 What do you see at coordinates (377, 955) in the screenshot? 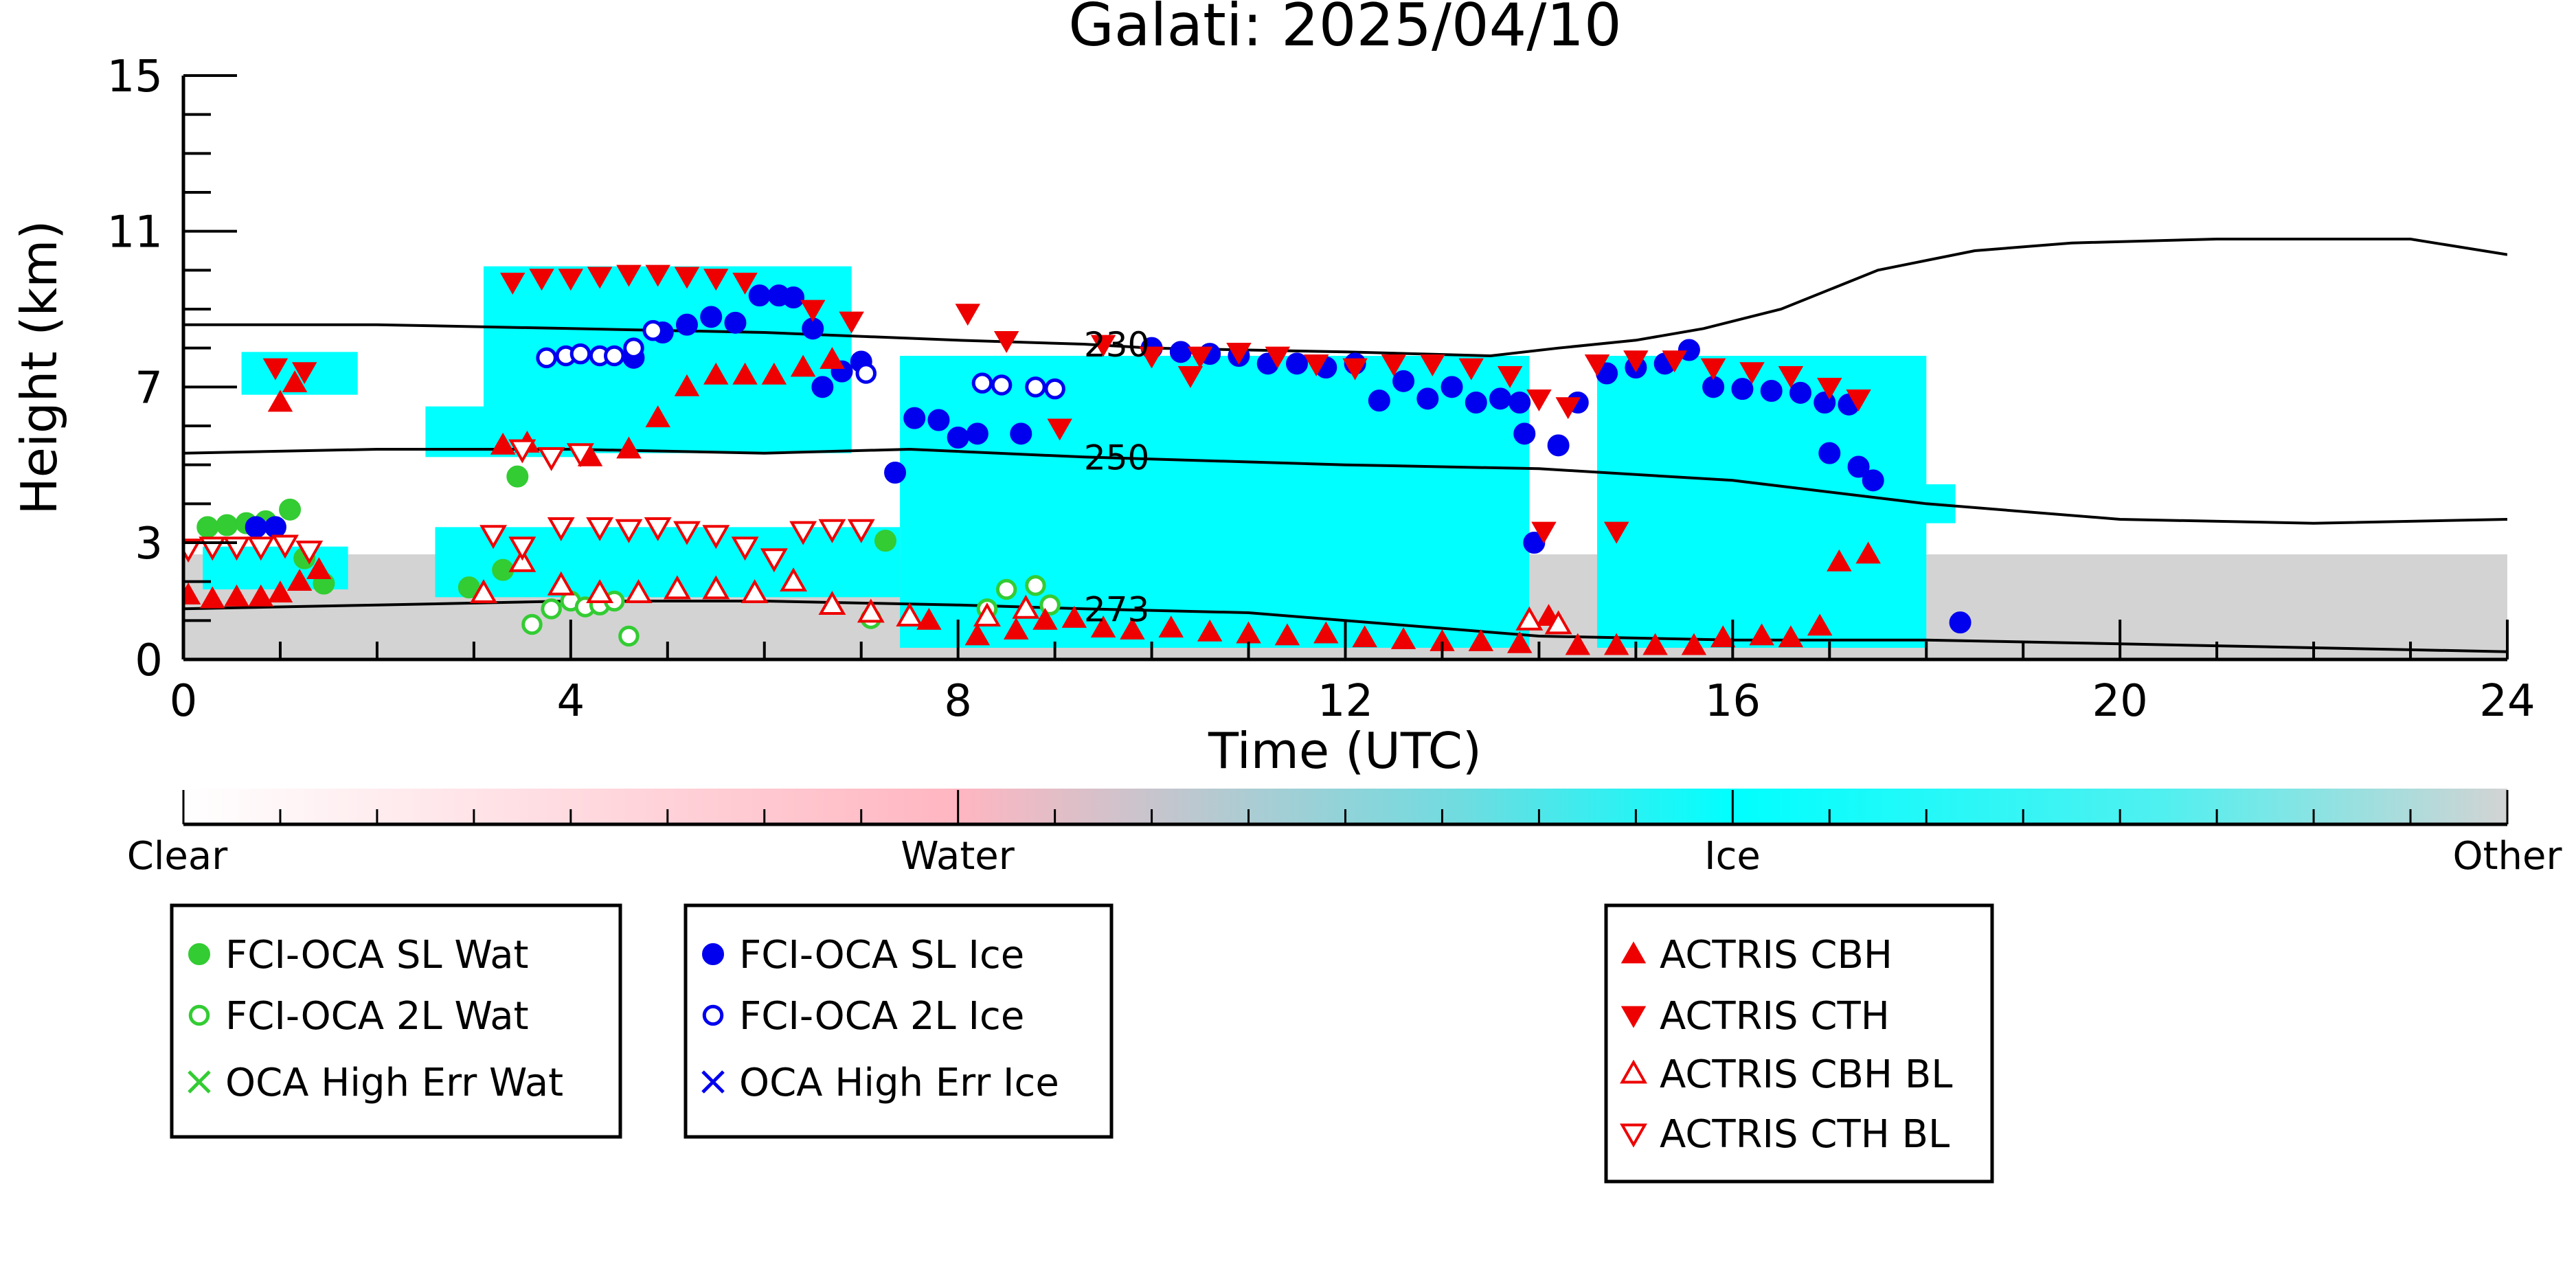
I see `legend-label-fci-oca-sl-wat: FCI-OCA SL Wat` at bounding box center [377, 955].